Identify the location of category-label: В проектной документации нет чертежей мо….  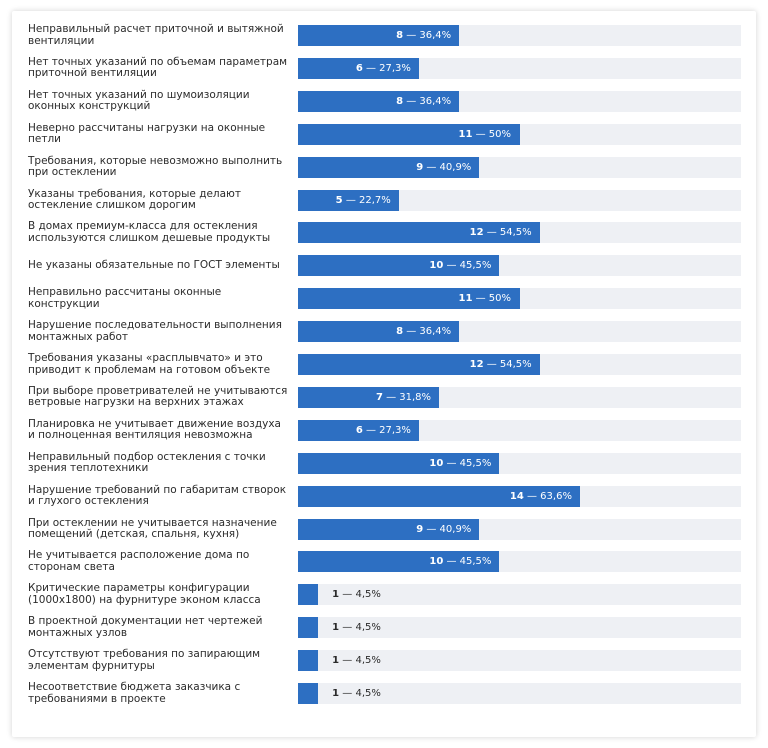
(145, 627).